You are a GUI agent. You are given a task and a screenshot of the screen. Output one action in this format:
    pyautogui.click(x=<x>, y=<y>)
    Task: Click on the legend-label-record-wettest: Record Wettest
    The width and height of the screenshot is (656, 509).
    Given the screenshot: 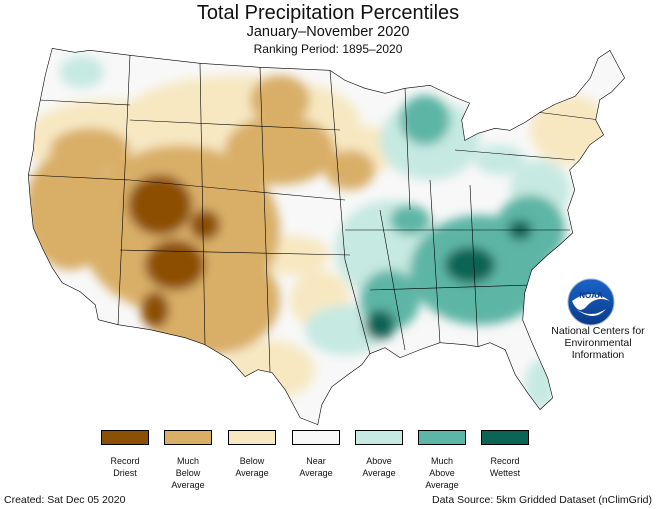 What is the action you would take?
    pyautogui.click(x=505, y=467)
    